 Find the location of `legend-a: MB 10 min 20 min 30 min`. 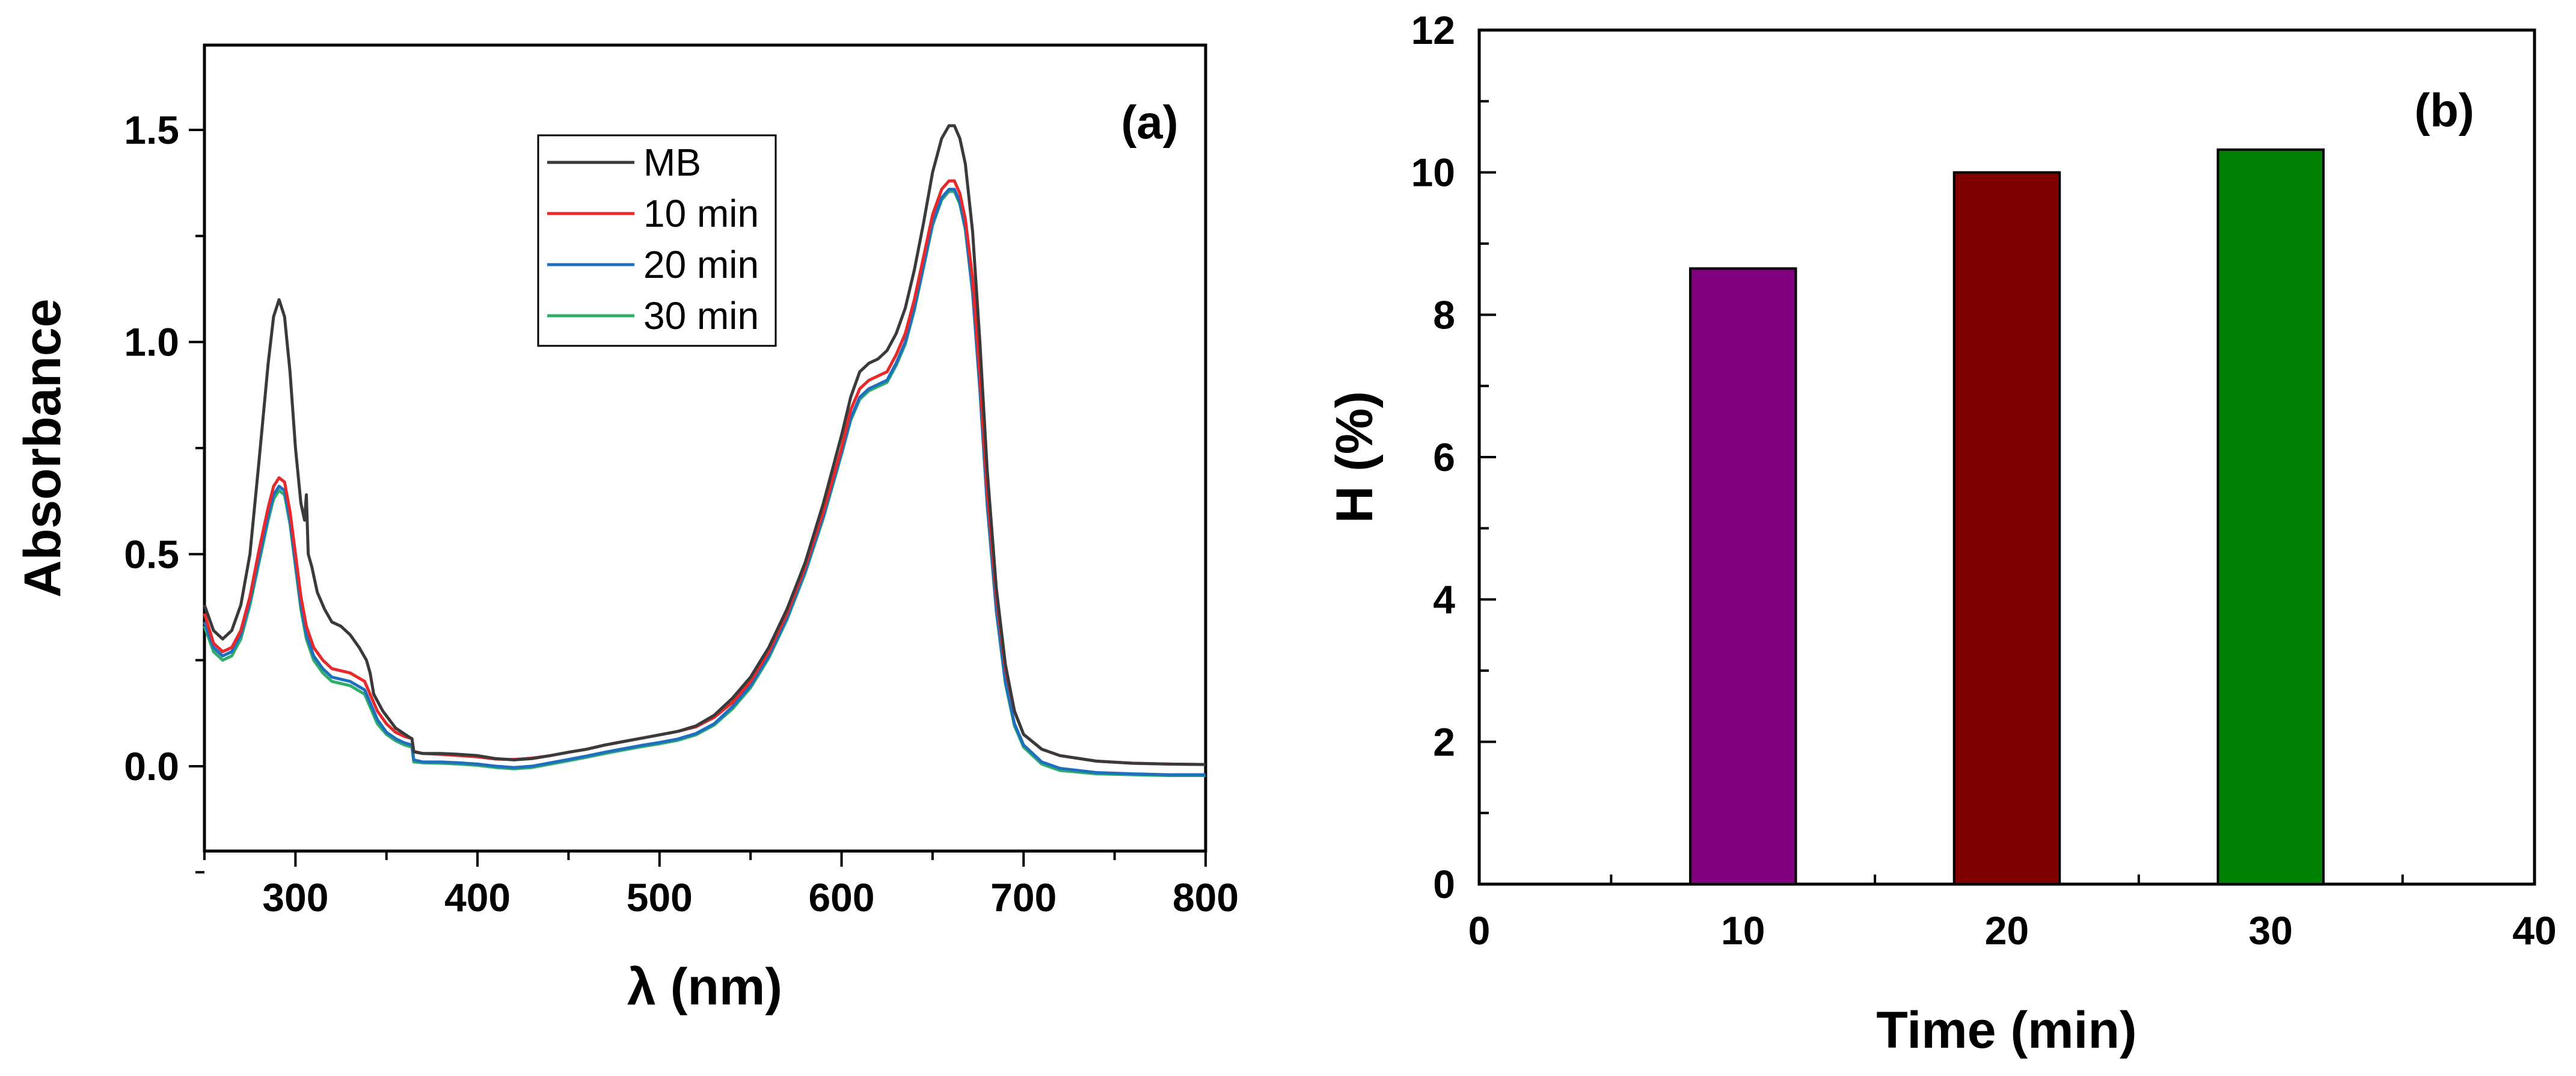

legend-a: MB 10 min 20 min 30 min is located at coordinates (657, 241).